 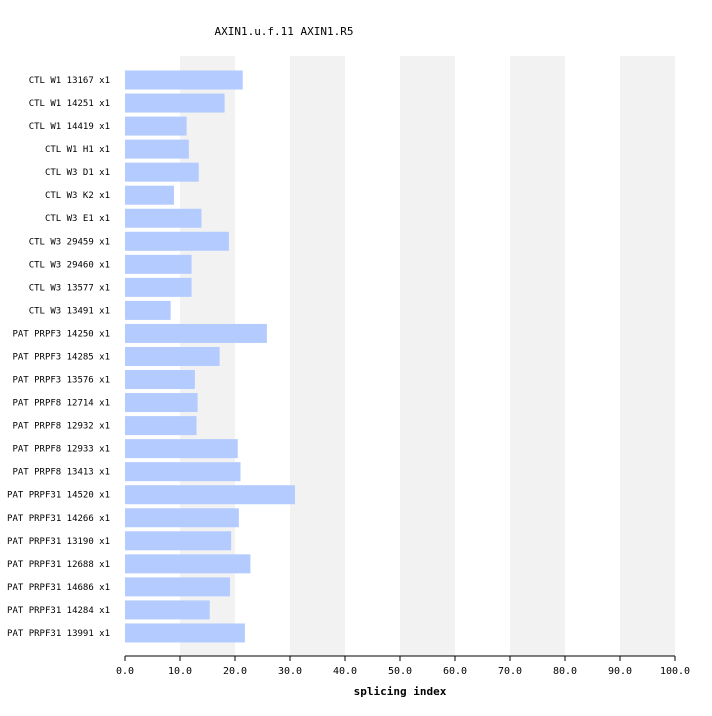 I want to click on category-label: CTL W1 13167 x1, so click(x=69, y=81).